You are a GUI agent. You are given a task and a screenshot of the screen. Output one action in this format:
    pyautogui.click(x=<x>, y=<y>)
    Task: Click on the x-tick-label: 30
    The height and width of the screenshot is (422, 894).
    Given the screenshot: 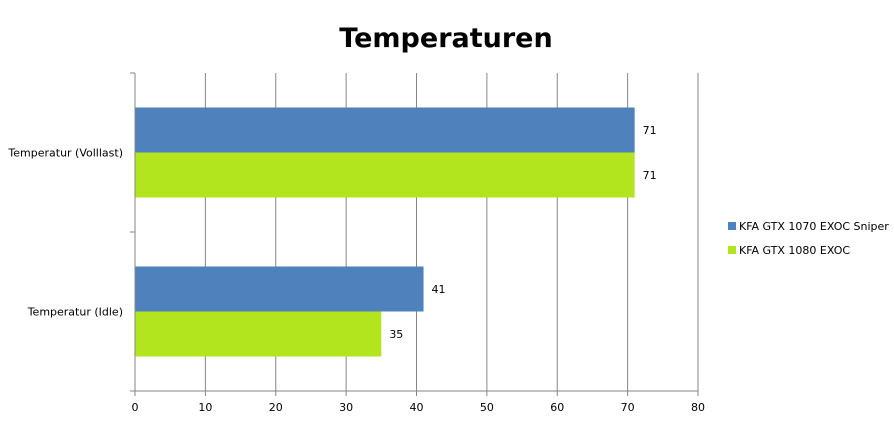 What is the action you would take?
    pyautogui.click(x=346, y=407)
    